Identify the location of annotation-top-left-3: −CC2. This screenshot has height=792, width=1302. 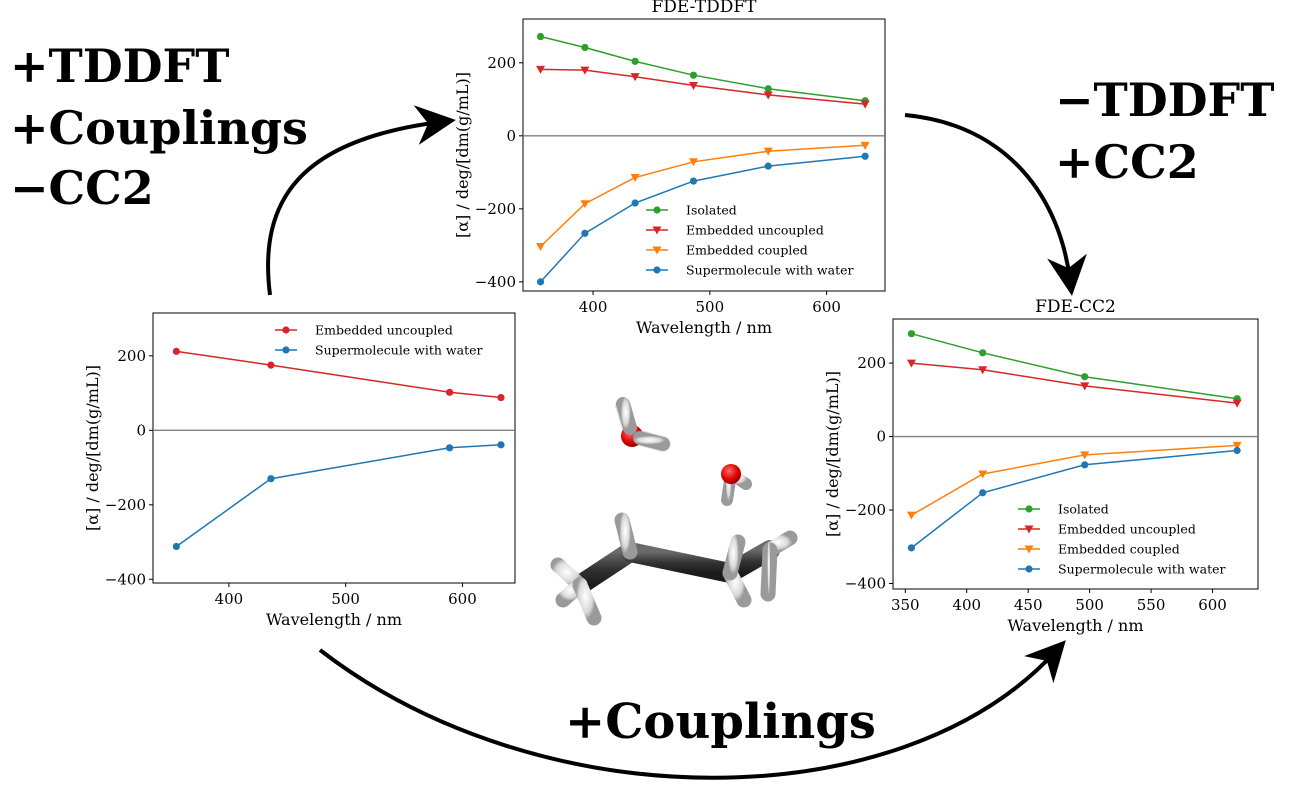
(82, 188).